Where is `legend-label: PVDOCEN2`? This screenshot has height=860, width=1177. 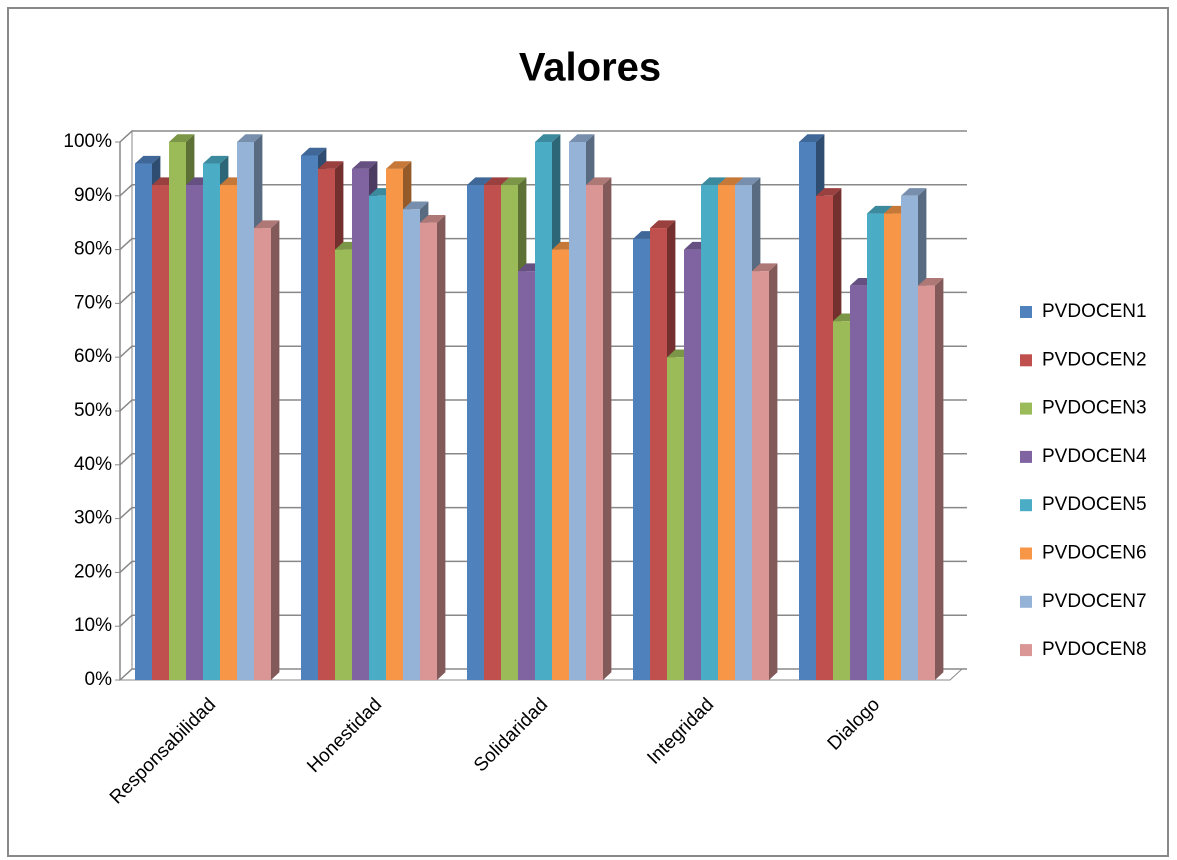
legend-label: PVDOCEN2 is located at coordinates (1094, 359).